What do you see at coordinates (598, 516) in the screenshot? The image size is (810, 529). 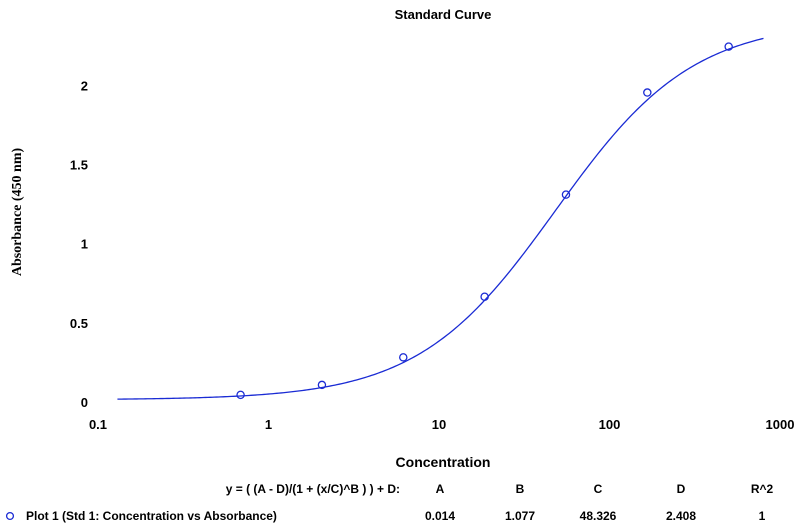 I see `param-value-c: 48.326` at bounding box center [598, 516].